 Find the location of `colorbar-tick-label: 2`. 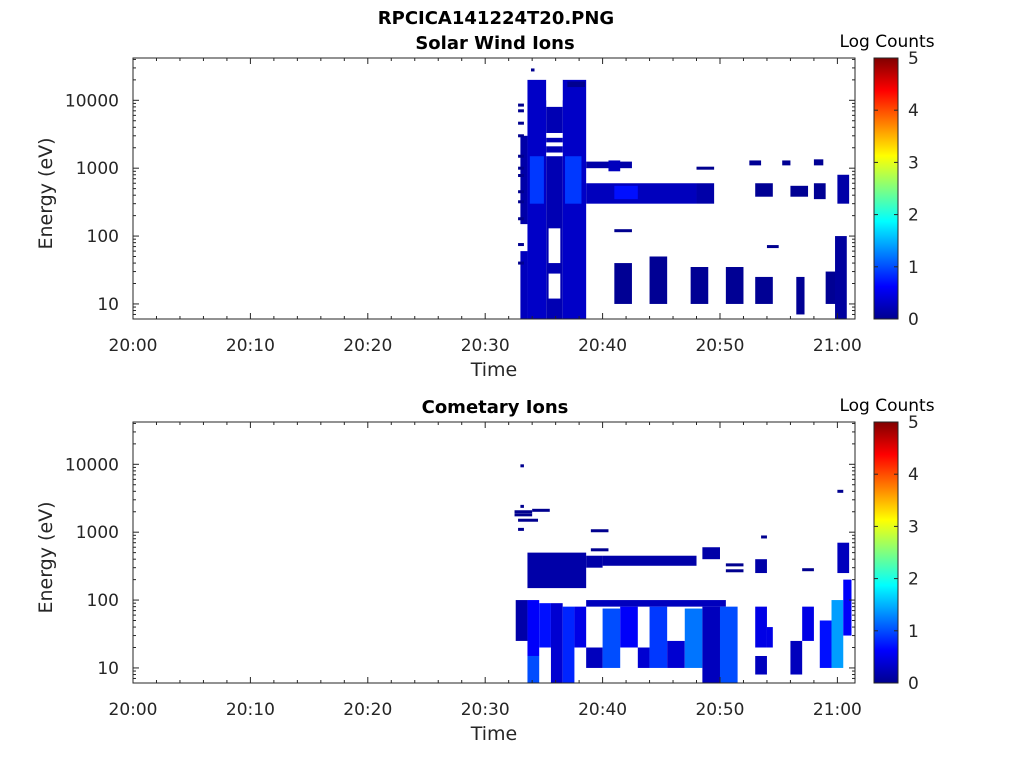

colorbar-tick-label: 2 is located at coordinates (913, 216).